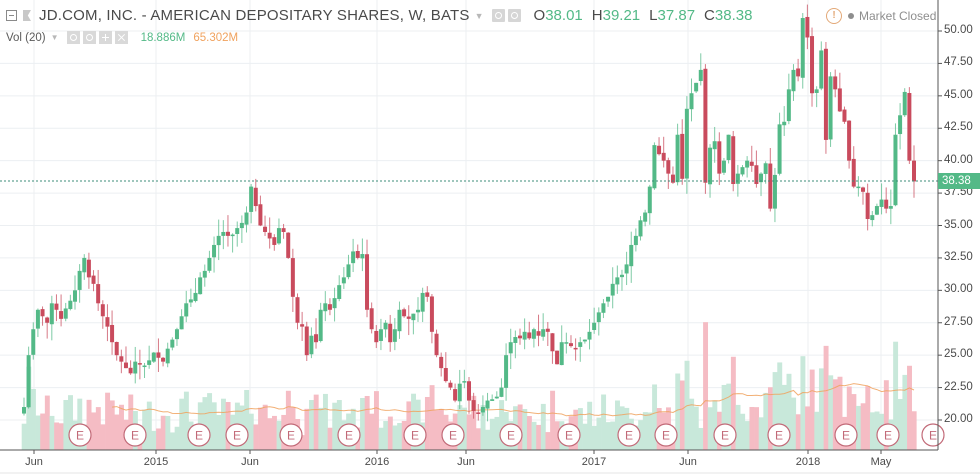 This screenshot has width=980, height=475. Describe the element at coordinates (733, 15) in the screenshot. I see `close-value: 38.38` at that location.